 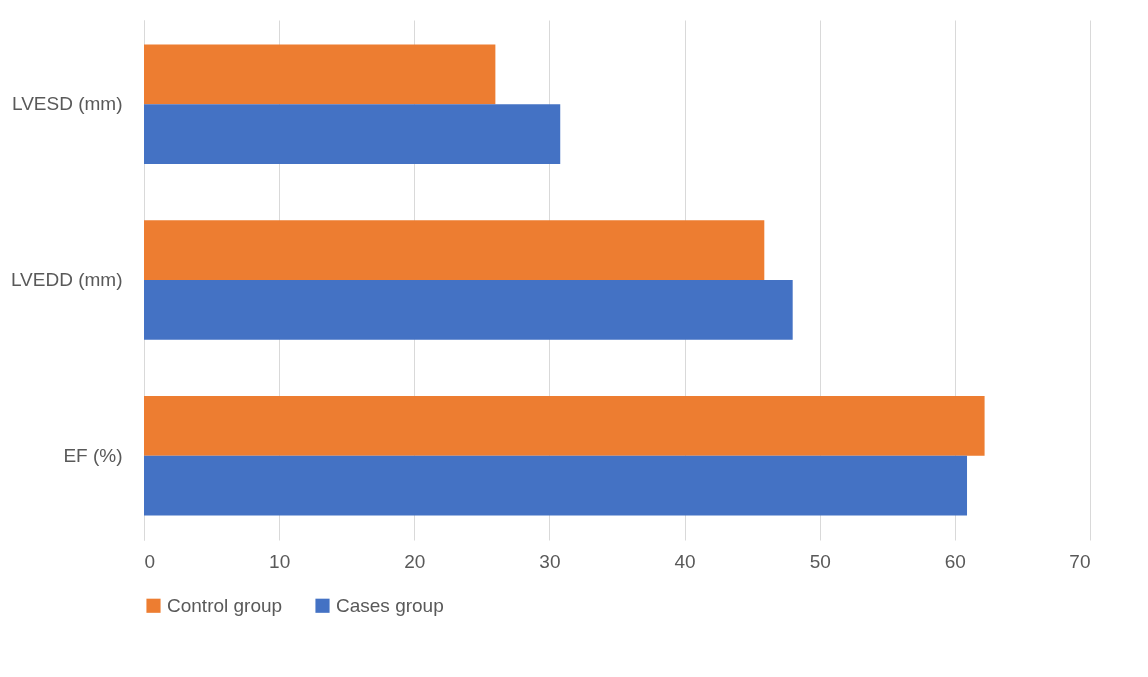 What do you see at coordinates (66, 279) in the screenshot?
I see `y-tick-label: LVEDD (mm)` at bounding box center [66, 279].